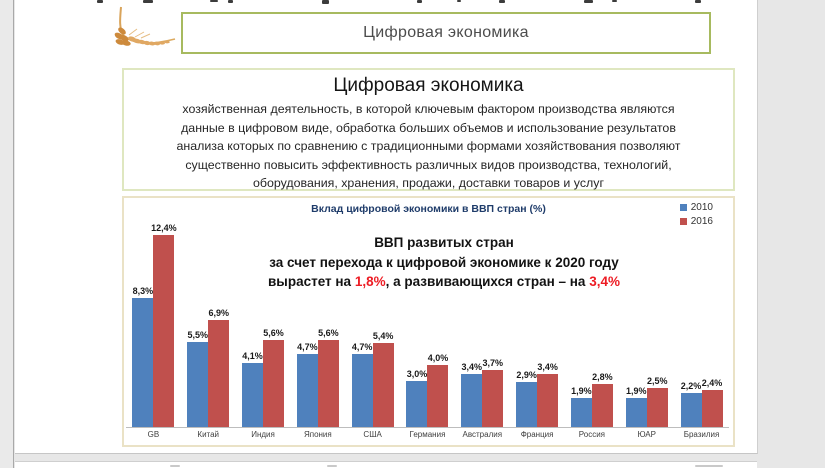 The height and width of the screenshot is (468, 825). What do you see at coordinates (317, 326) in the screenshot?
I see `bar-group-Япония: 4,7% 5,6%` at bounding box center [317, 326].